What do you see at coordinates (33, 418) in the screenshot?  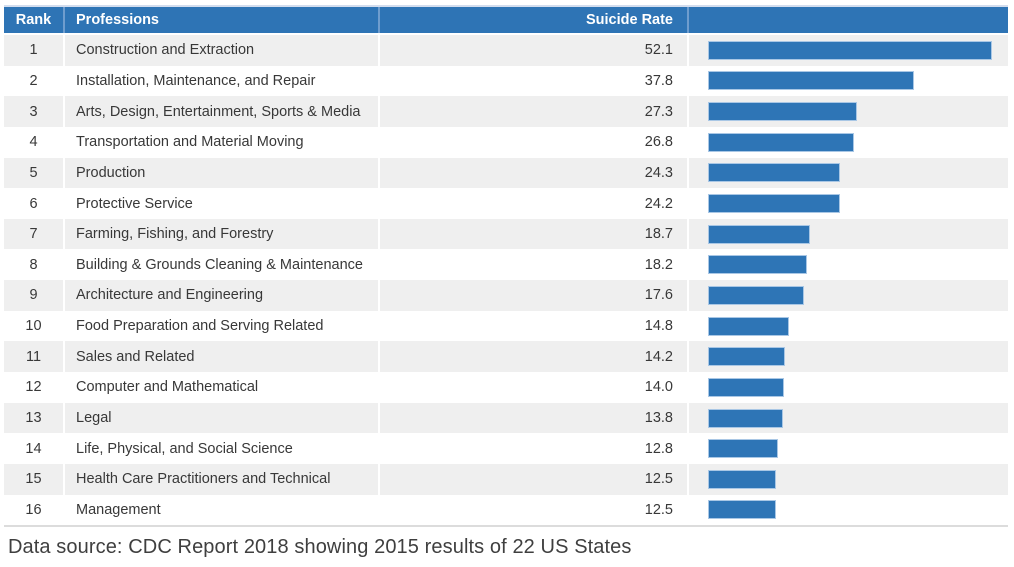 I see `rank-cell: 13` at bounding box center [33, 418].